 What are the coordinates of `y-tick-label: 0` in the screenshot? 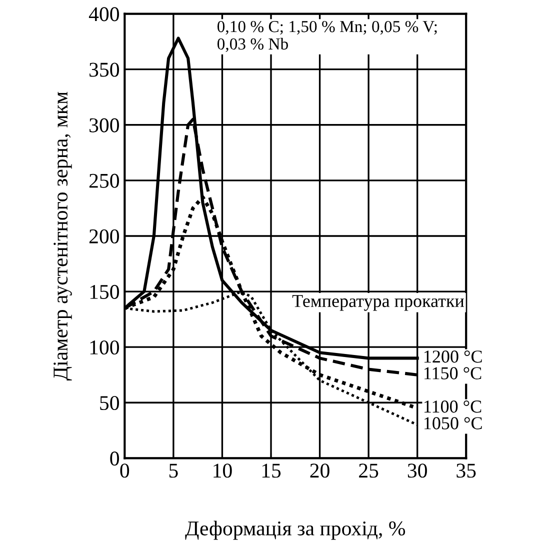 It's located at (115, 459).